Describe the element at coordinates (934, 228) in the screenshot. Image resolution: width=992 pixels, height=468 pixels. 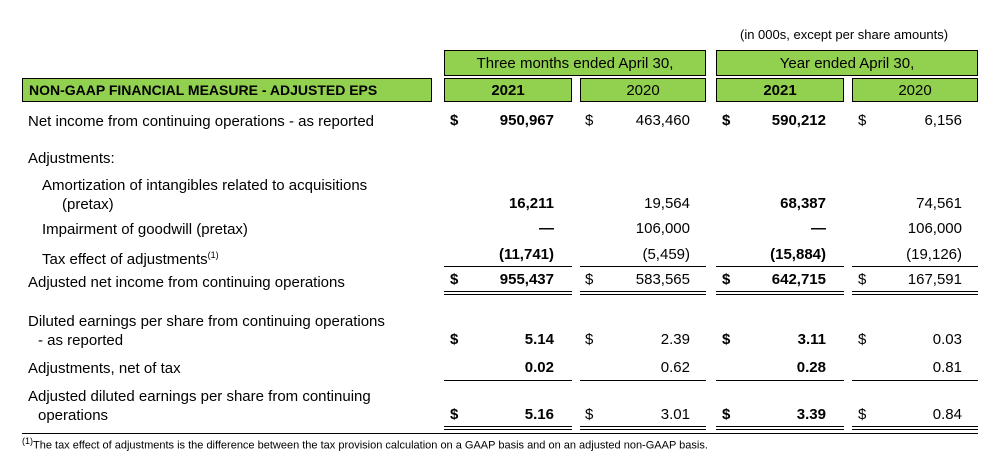
I see `value-impair-2020y: 106,000` at that location.